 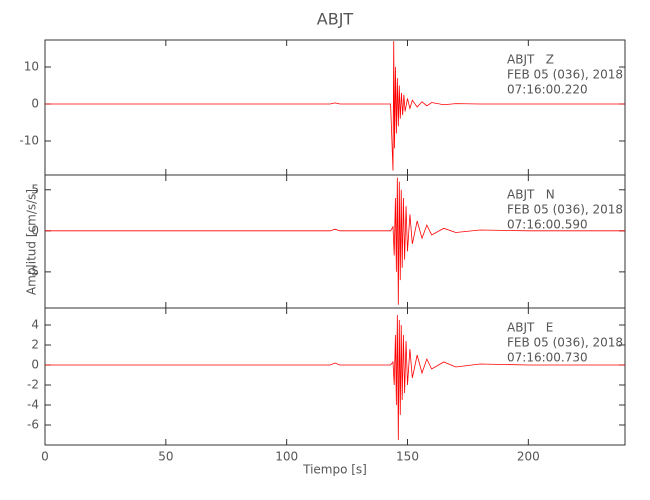 I want to click on y-tick-label: -6, so click(x=33, y=425).